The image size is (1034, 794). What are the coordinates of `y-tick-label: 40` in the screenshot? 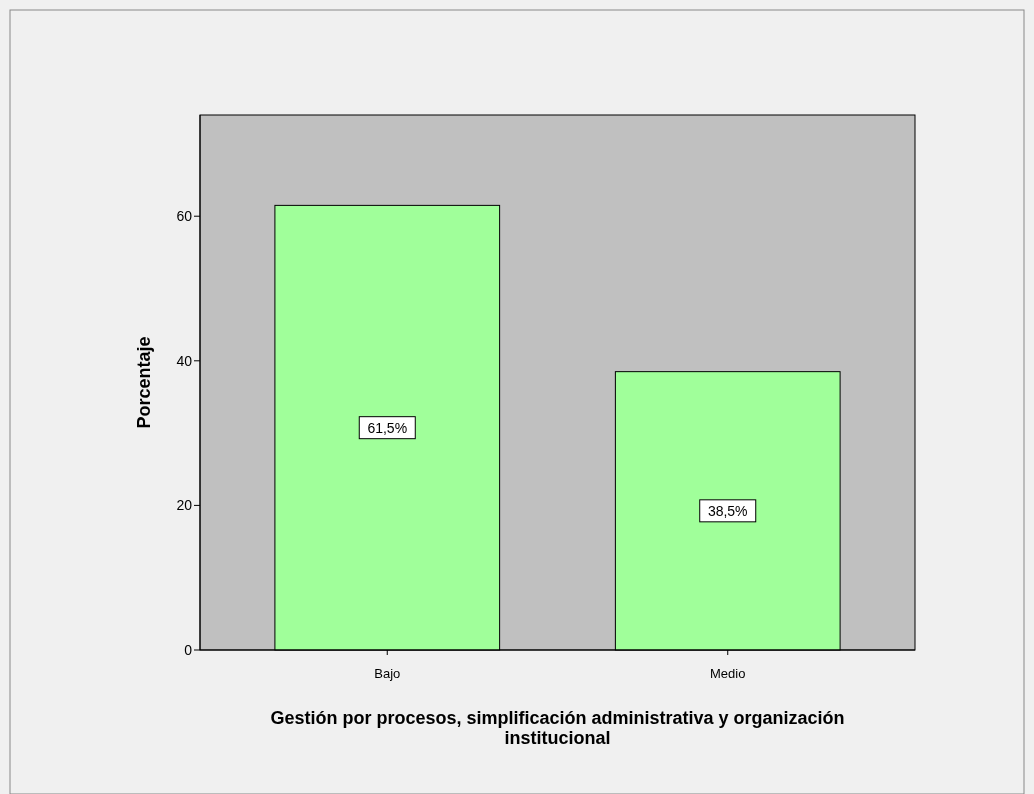 It's located at (184, 360).